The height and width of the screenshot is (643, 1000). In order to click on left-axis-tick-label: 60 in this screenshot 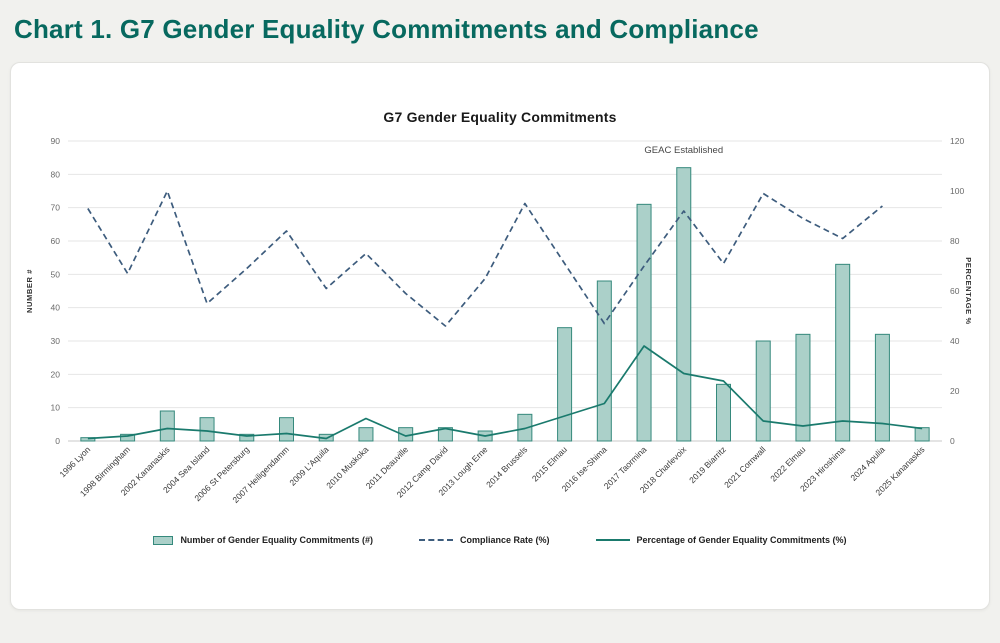, I will do `click(56, 241)`.